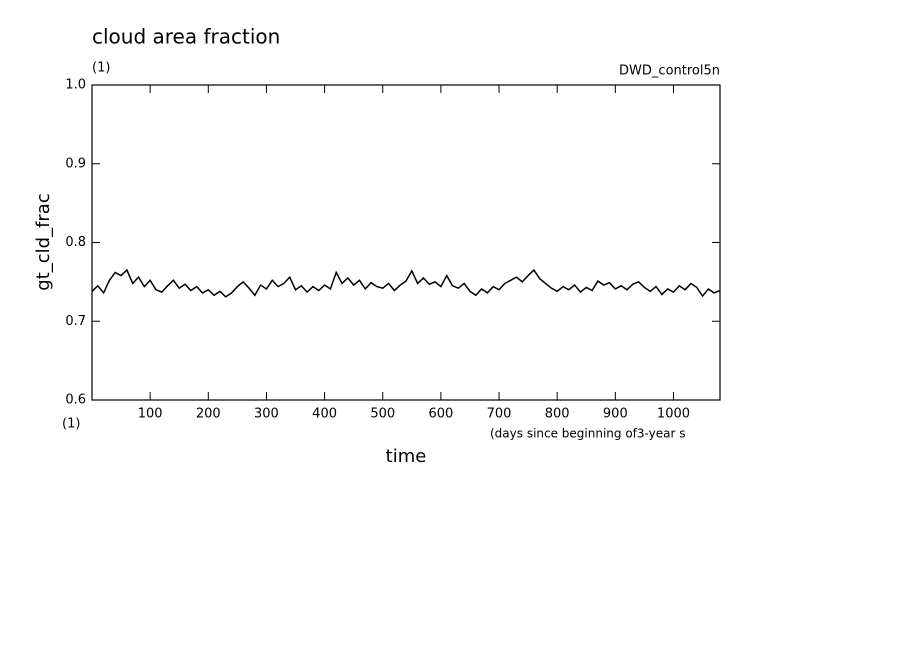 This screenshot has height=654, width=904. Describe the element at coordinates (43, 241) in the screenshot. I see `y-axis-label: gt_cld_frac` at that location.